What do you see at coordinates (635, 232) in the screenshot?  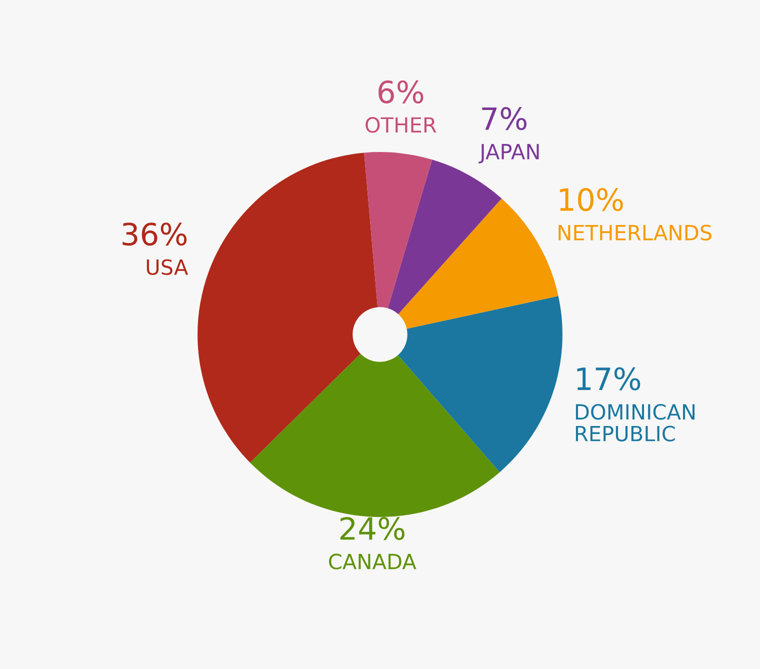 I see `slice-label: NETHERLANDS` at bounding box center [635, 232].